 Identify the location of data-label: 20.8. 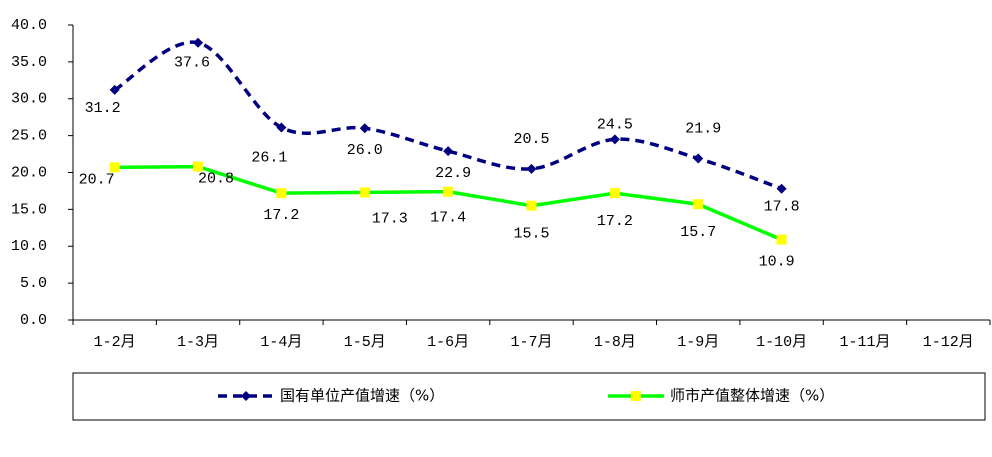
(216, 179).